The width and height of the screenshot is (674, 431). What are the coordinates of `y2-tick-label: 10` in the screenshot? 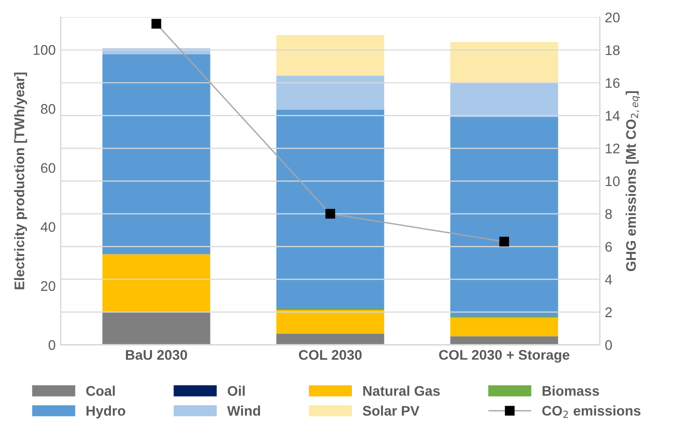 It's located at (613, 181).